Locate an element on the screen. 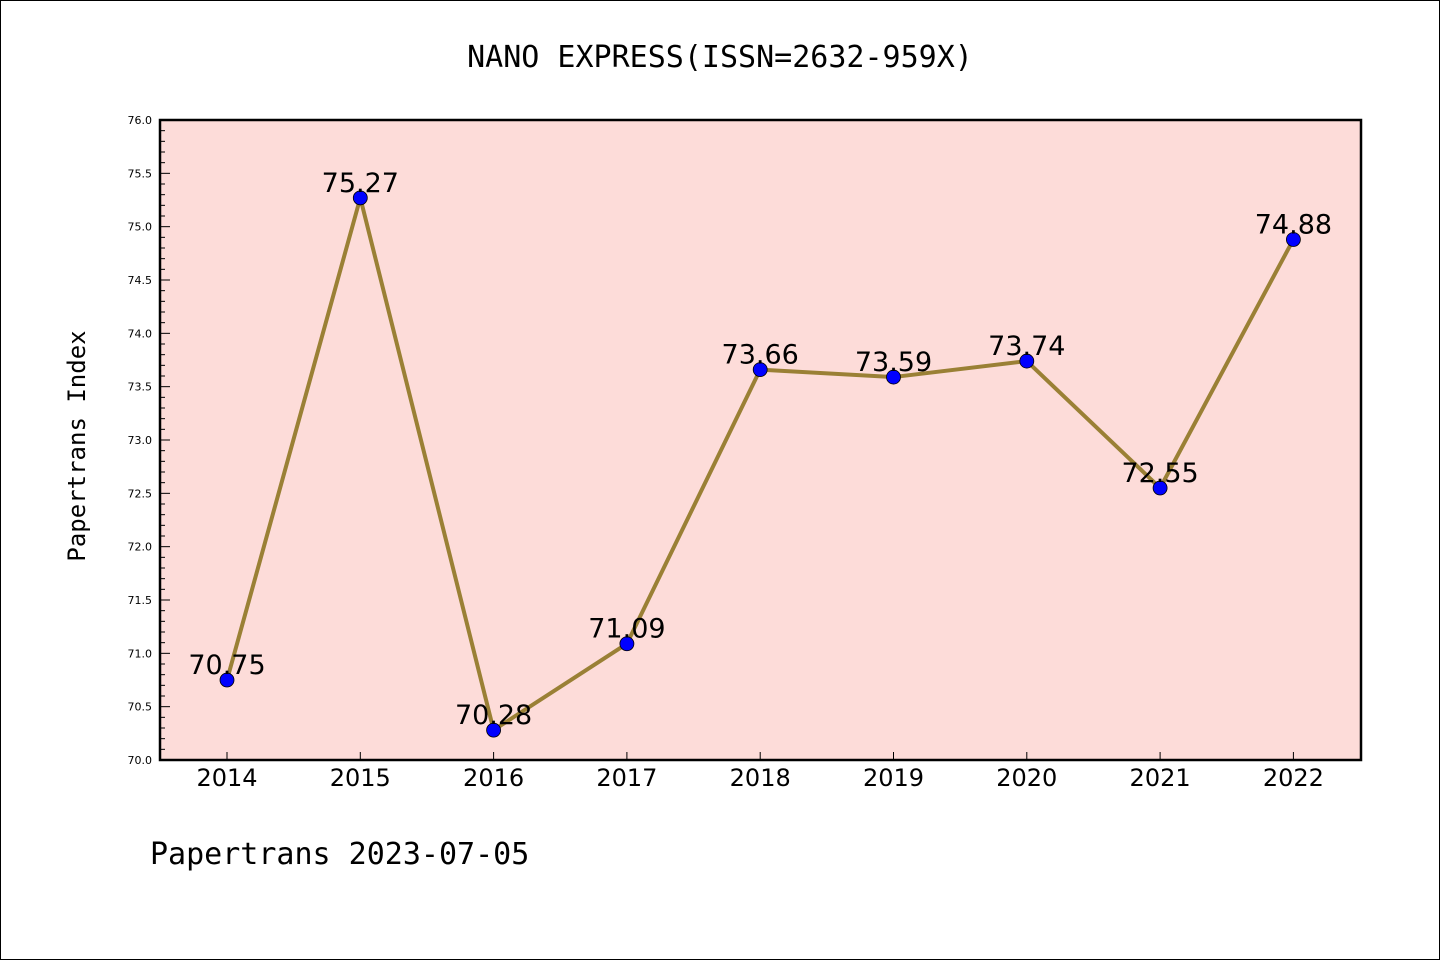  x-tick-label: 2016 is located at coordinates (493, 778).